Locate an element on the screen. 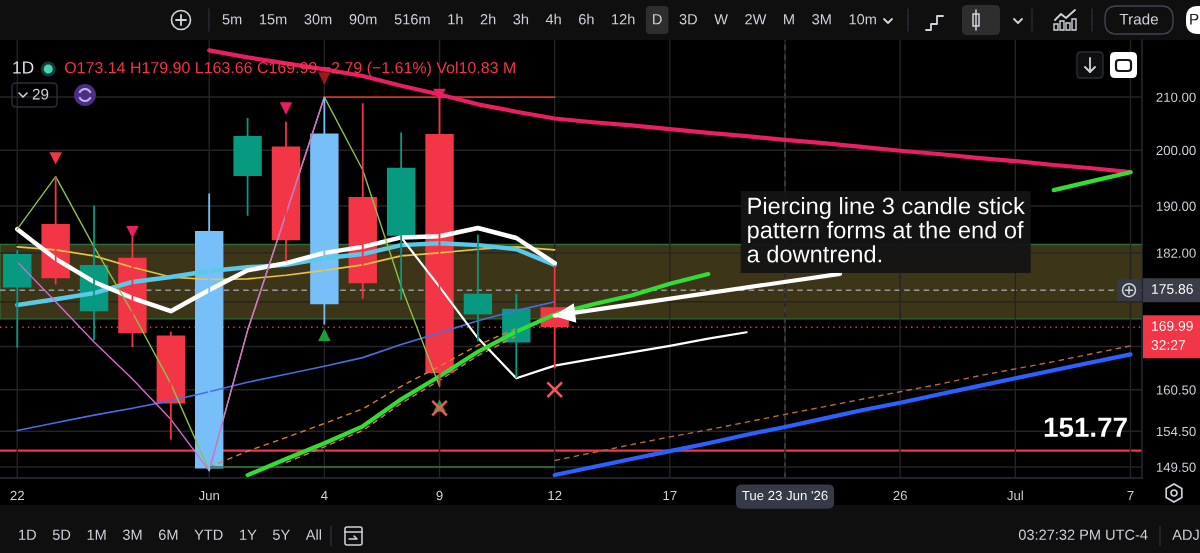  text: 5Y is located at coordinates (281, 534).